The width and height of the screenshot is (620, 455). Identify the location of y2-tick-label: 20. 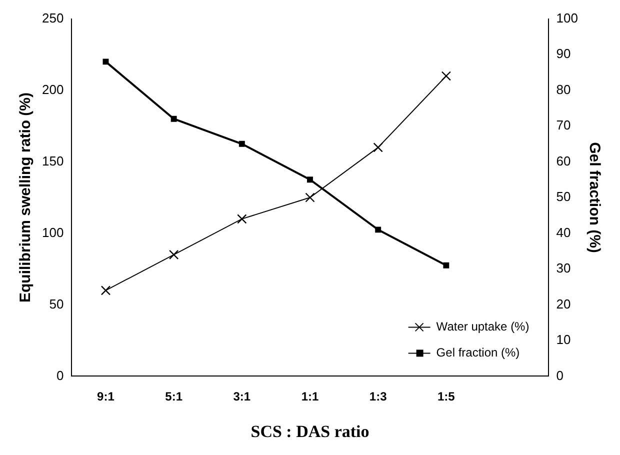
(563, 304).